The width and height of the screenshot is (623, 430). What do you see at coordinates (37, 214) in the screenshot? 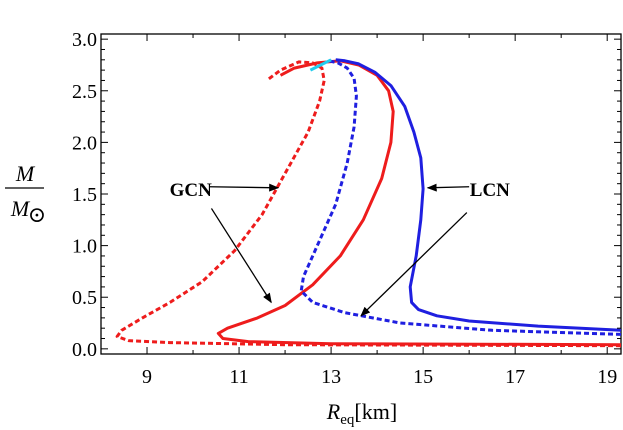
I see `y-axis-label-sun-symbol: ⊙` at bounding box center [37, 214].